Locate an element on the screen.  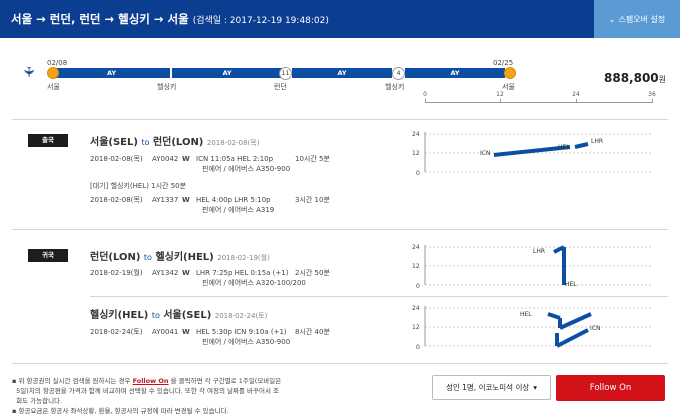
route-text: 서울 → 런던, 런던 → 헬싱키 → 서울 is located at coordinates (100, 19).